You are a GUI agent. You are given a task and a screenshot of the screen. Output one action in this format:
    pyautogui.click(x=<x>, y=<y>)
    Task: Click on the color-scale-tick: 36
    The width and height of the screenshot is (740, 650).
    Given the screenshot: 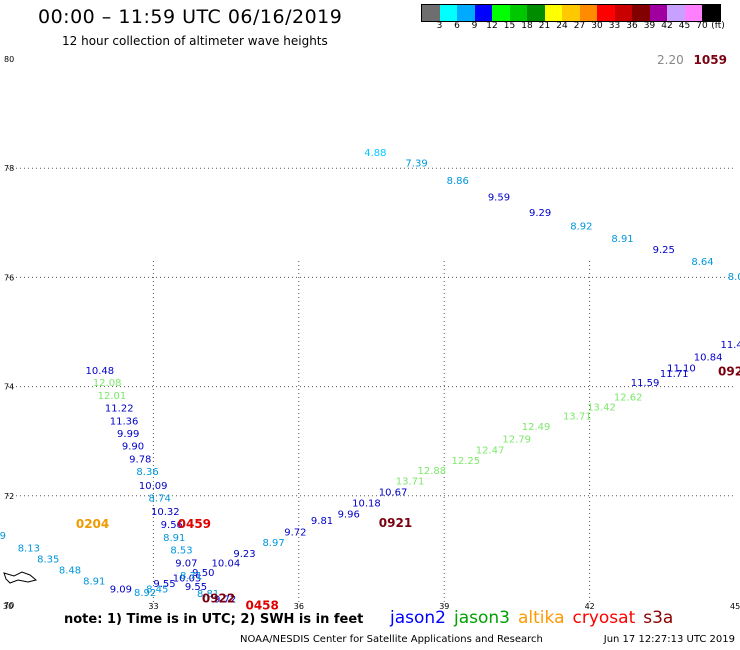 What is the action you would take?
    pyautogui.click(x=632, y=26)
    